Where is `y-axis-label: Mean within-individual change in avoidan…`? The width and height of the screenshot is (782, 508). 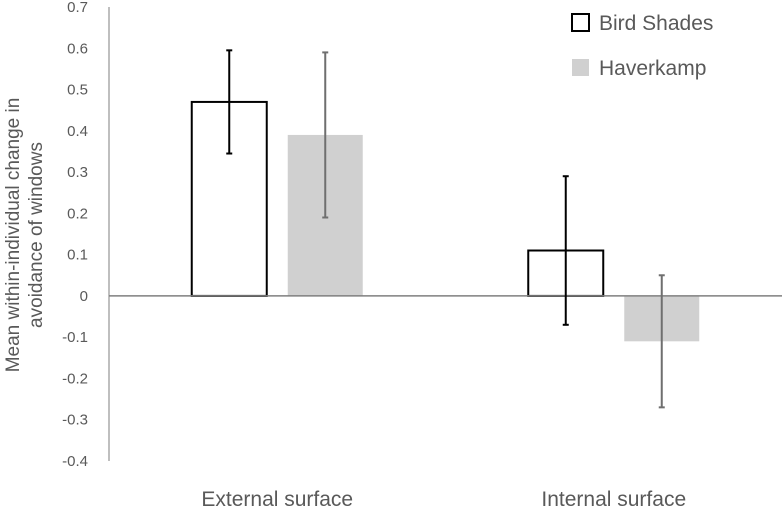
y-axis-label: Mean within-individual change in avoidan… is located at coordinates (25, 235).